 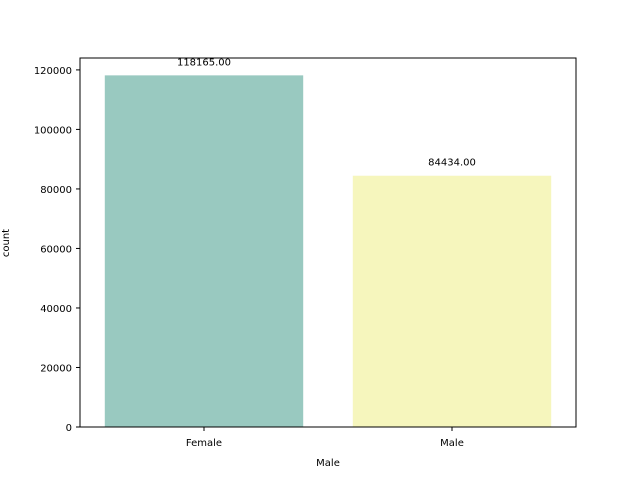 I want to click on y-tick-label: 60000, so click(x=56, y=249).